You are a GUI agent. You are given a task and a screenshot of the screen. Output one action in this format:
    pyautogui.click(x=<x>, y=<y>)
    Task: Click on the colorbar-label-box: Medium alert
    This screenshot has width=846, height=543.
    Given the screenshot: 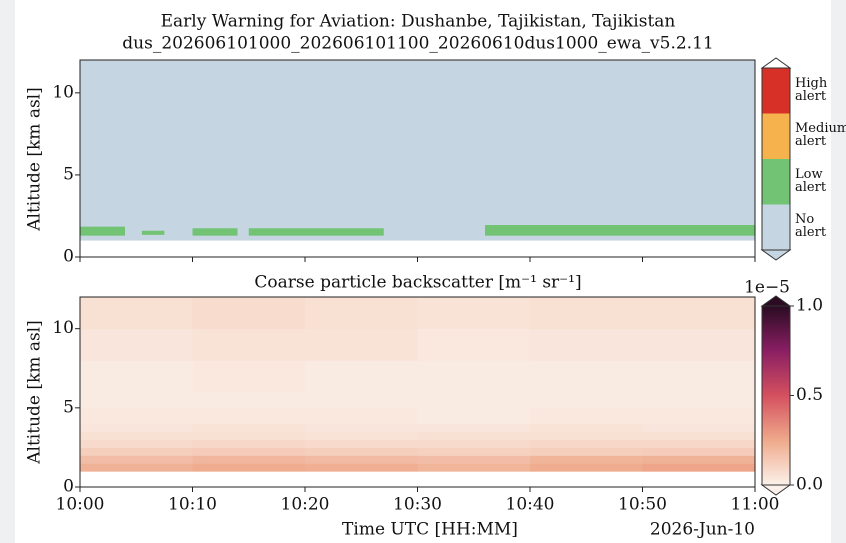 What is the action you would take?
    pyautogui.click(x=820, y=136)
    